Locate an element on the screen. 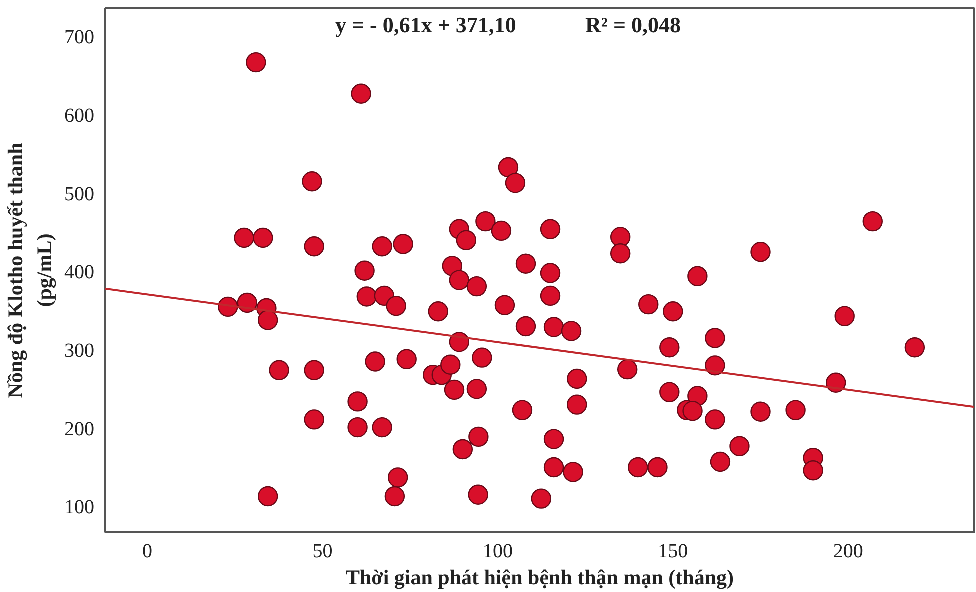  y-tick-label: 300 is located at coordinates (79, 351).